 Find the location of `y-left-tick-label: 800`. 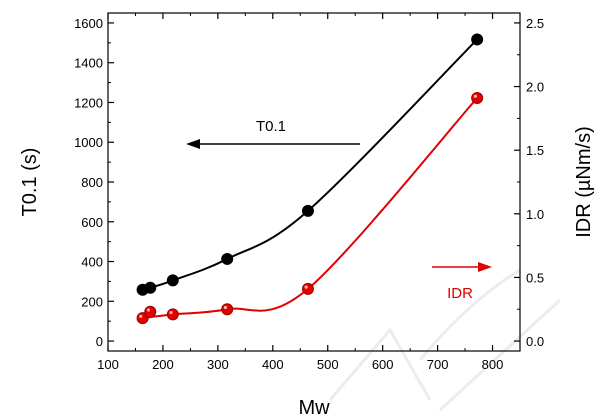

y-left-tick-label: 800 is located at coordinates (92, 182).